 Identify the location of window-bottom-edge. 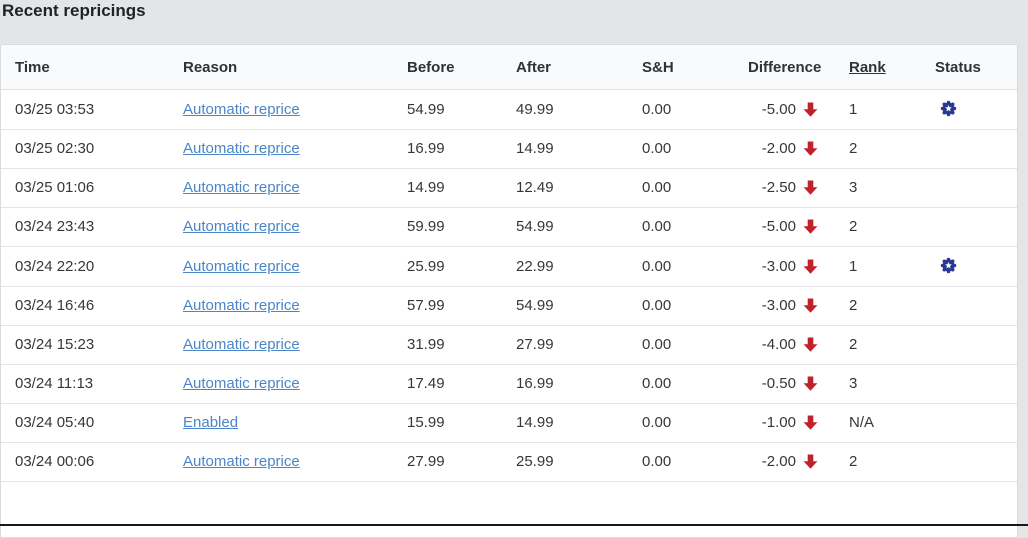
(514, 525).